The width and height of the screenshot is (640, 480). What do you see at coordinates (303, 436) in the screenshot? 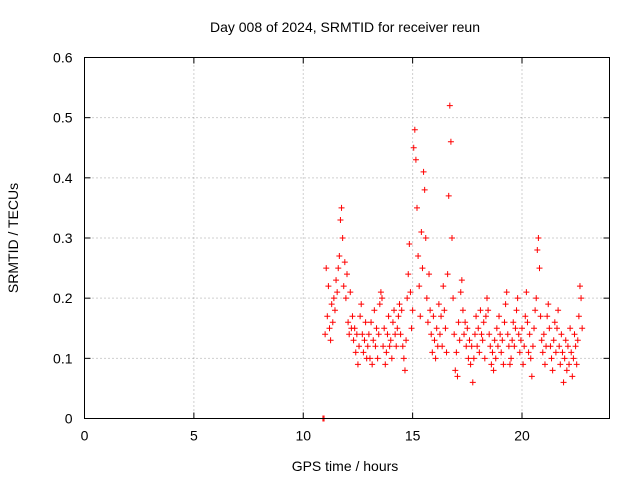
I see `x-tick-label: 10` at bounding box center [303, 436].